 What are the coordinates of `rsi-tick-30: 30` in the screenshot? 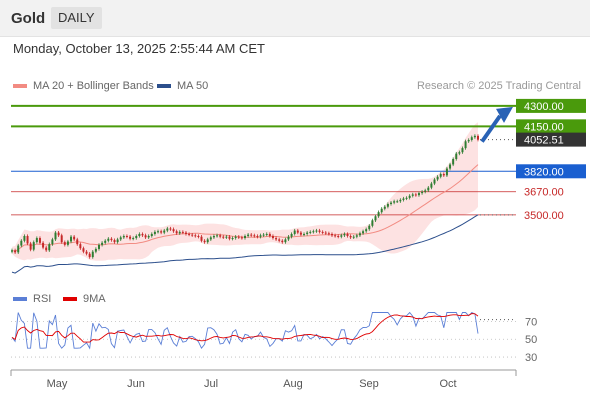 It's located at (531, 358).